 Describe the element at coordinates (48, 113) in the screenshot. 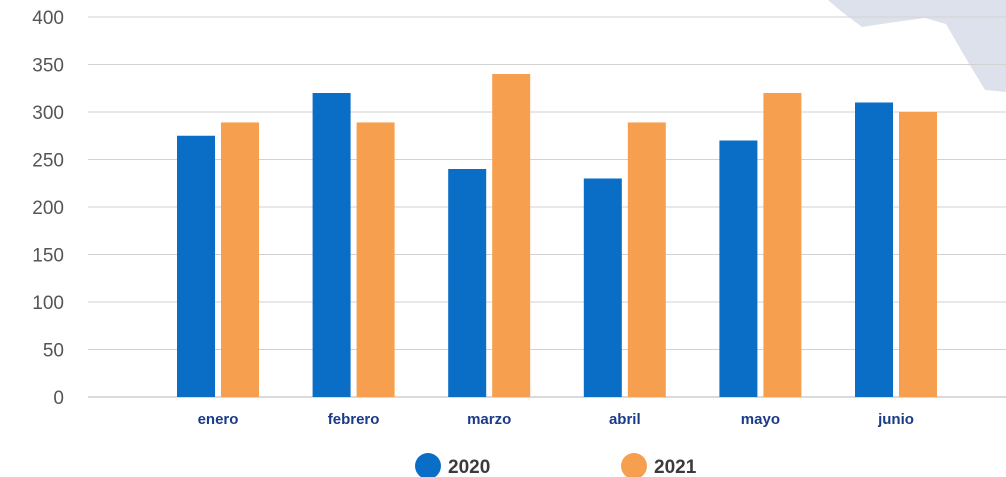

I see `y-tick-label: 300` at that location.